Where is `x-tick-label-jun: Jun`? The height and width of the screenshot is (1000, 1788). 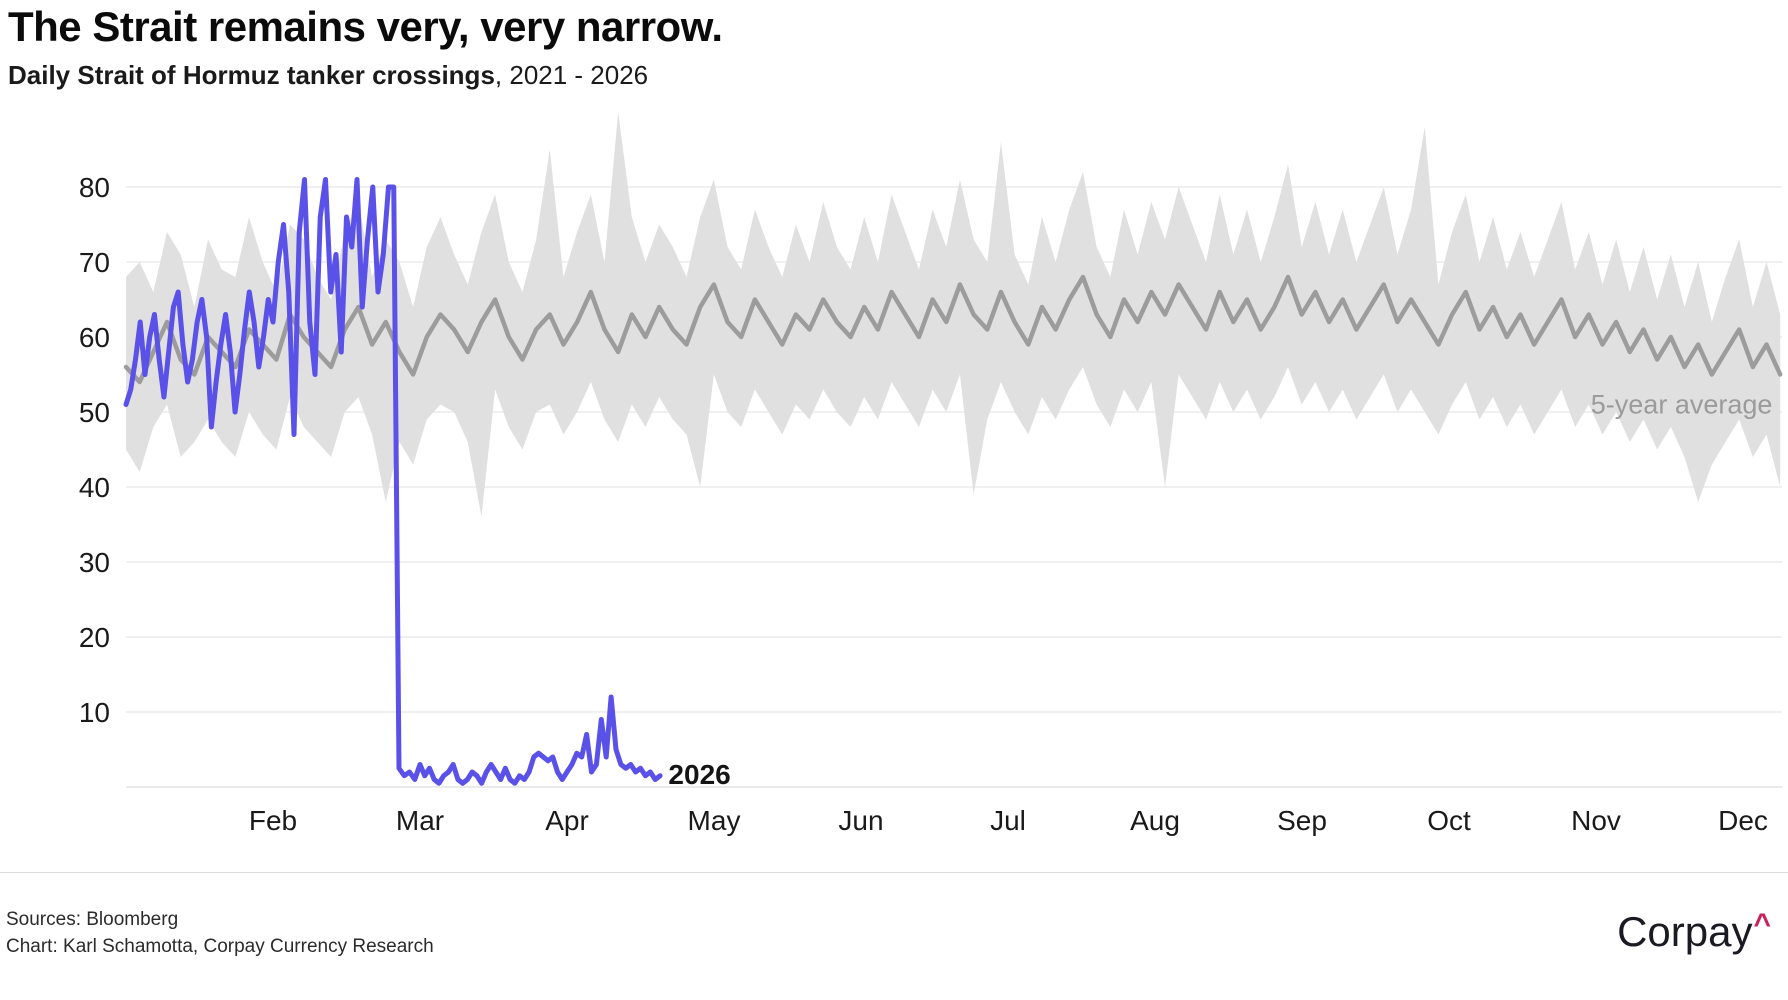
x-tick-label-jun: Jun is located at coordinates (860, 820).